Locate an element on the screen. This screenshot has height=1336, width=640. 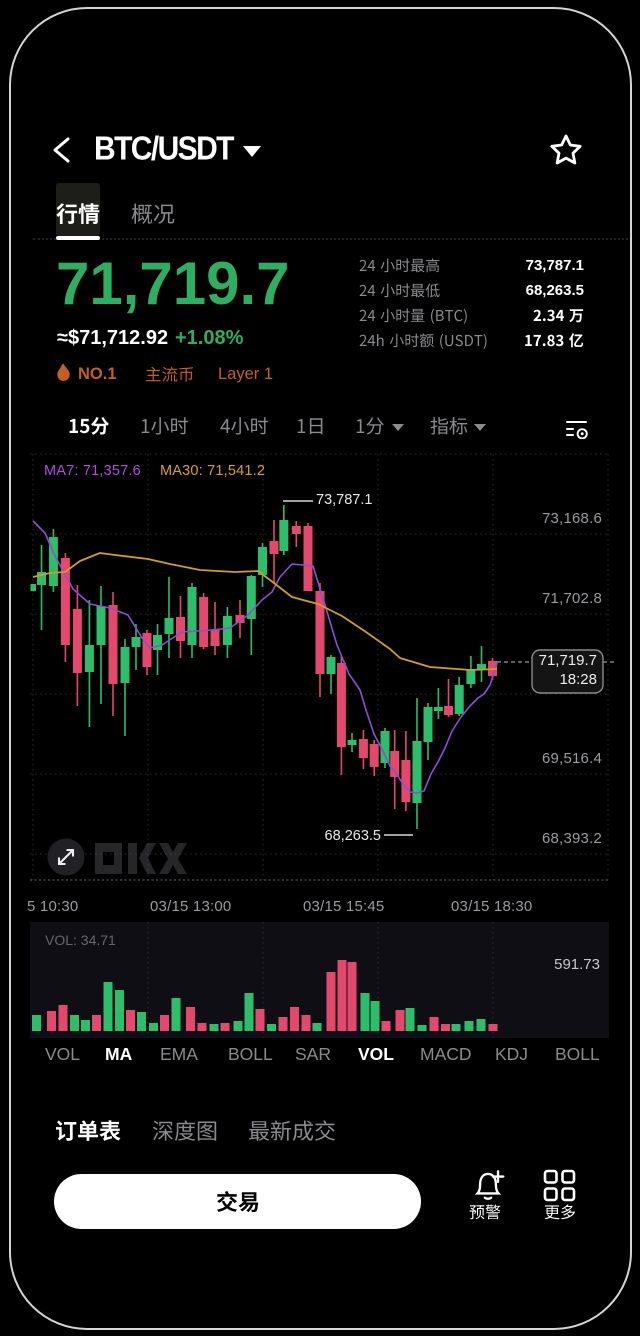
svg-text: 73,168.6 is located at coordinates (572, 518).